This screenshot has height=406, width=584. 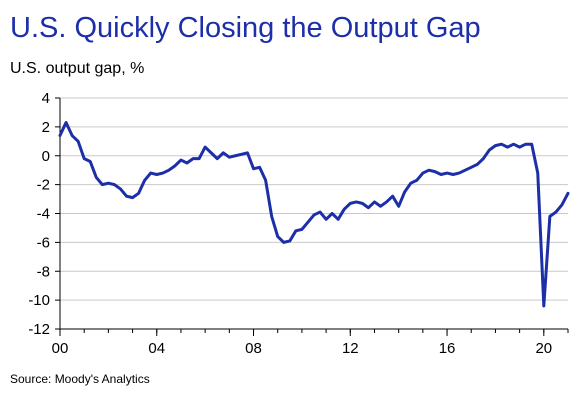 I want to click on y-axis-label: U.S. output gap, %, so click(x=77, y=68).